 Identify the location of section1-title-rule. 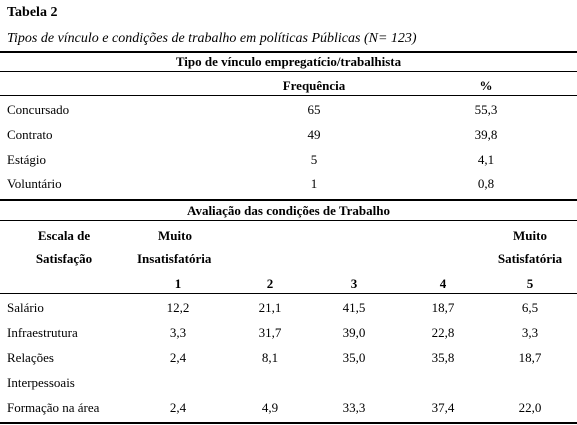
(288, 71).